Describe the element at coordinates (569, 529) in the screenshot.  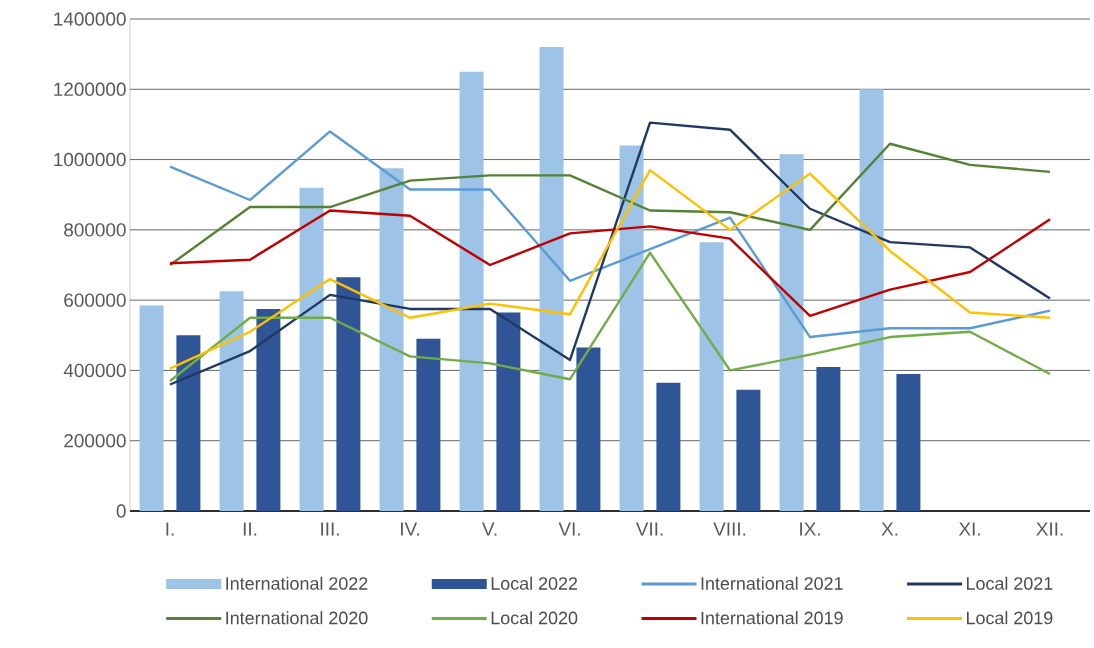
I see `x-tick-label: VI.` at that location.